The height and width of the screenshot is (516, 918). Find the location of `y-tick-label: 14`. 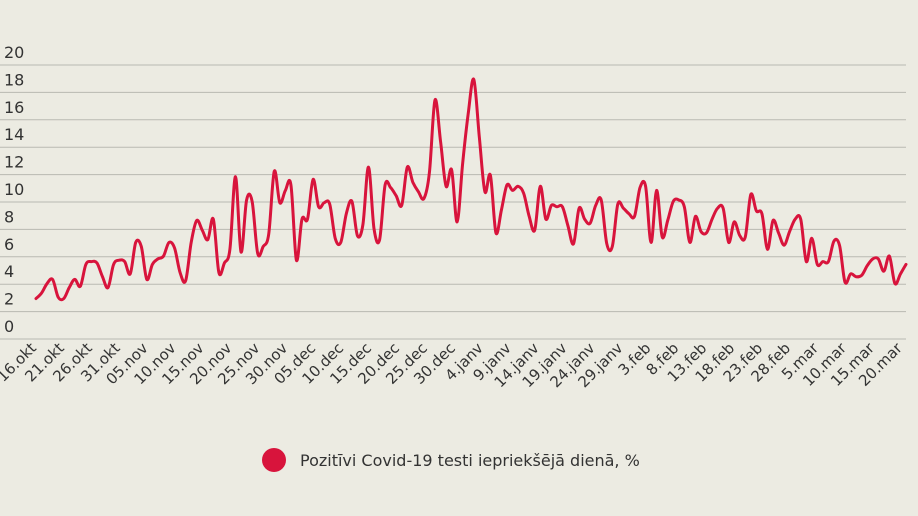

y-tick-label: 14 is located at coordinates (14, 134).